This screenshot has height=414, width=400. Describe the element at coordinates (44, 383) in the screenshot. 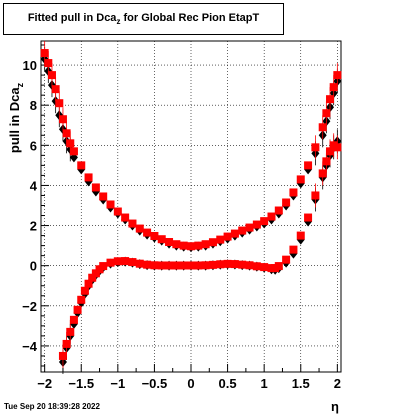

I see `x-tick-label: −2` at that location.